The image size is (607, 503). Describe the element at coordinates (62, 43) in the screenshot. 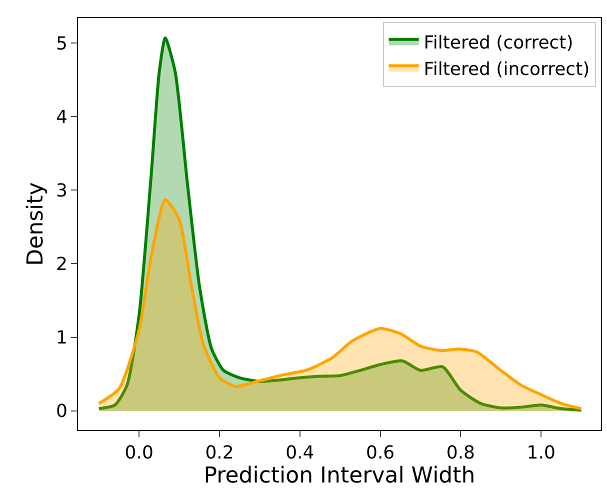

I see `y-tick-label: 5` at that location.